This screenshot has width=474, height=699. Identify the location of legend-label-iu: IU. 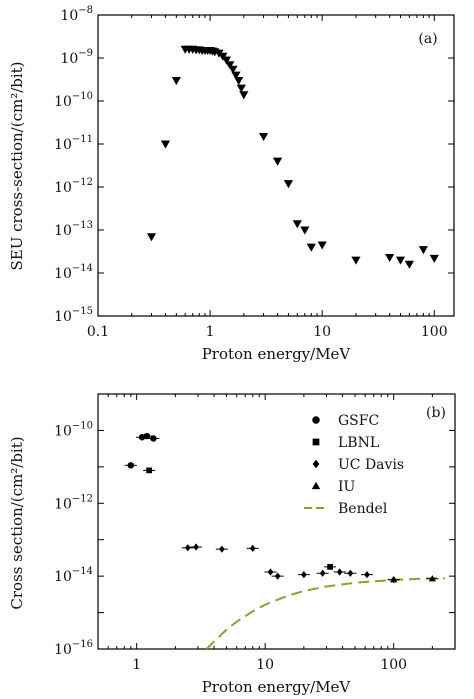
(347, 487).